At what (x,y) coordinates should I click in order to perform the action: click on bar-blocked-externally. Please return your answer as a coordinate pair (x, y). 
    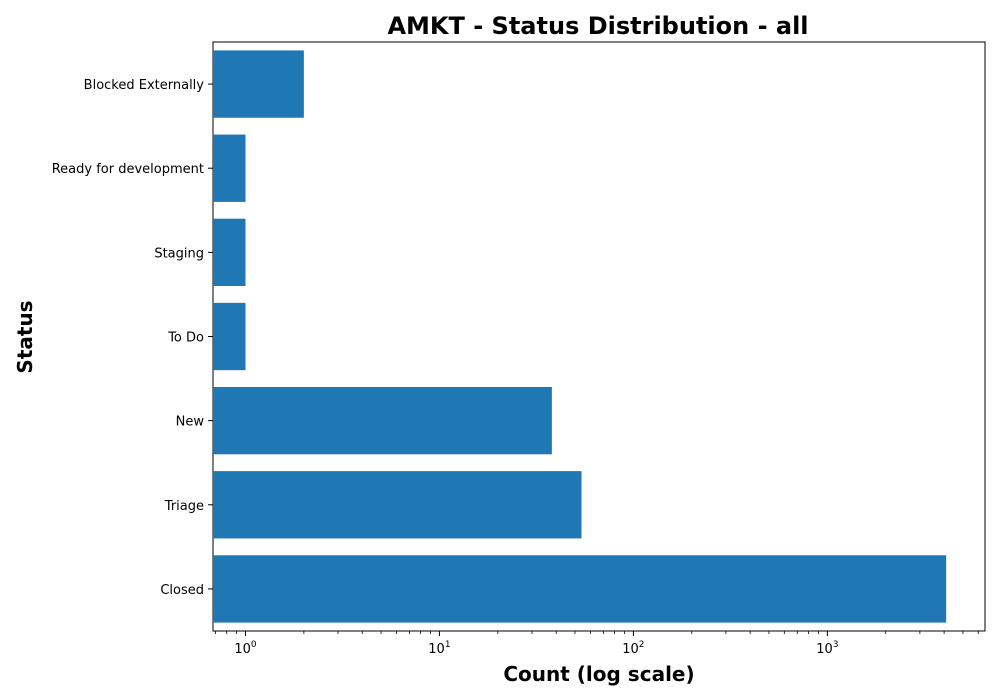
    Looking at the image, I should click on (258, 84).